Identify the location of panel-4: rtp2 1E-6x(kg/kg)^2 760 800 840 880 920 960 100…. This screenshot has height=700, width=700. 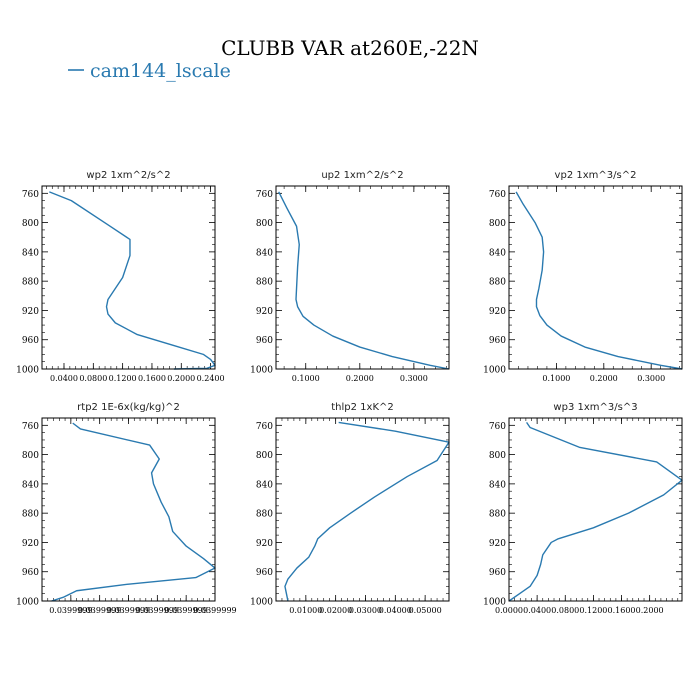
(126, 508).